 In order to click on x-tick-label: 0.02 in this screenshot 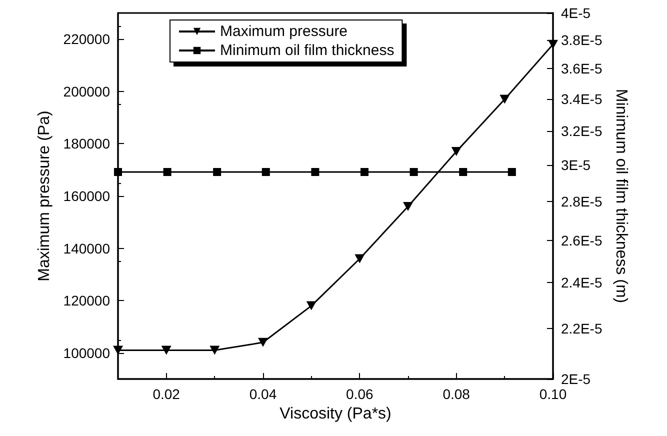, I will do `click(166, 394)`.